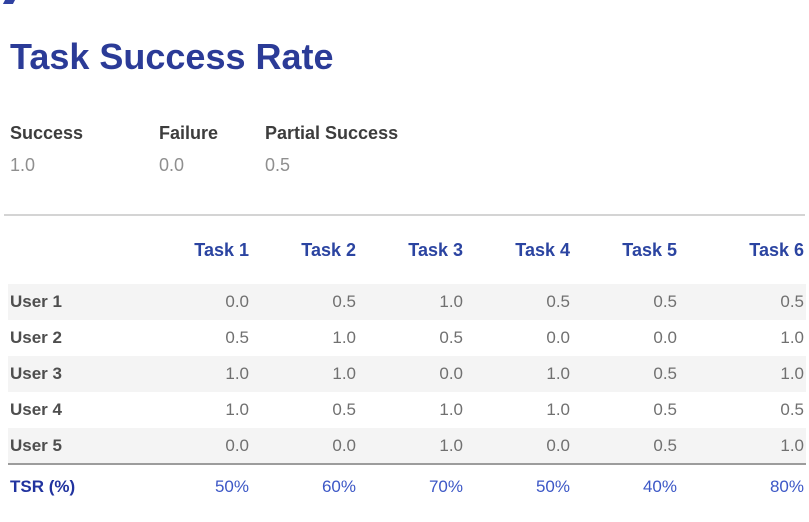 The image size is (809, 522). I want to click on row-label-user-1: User 1, so click(36, 302).